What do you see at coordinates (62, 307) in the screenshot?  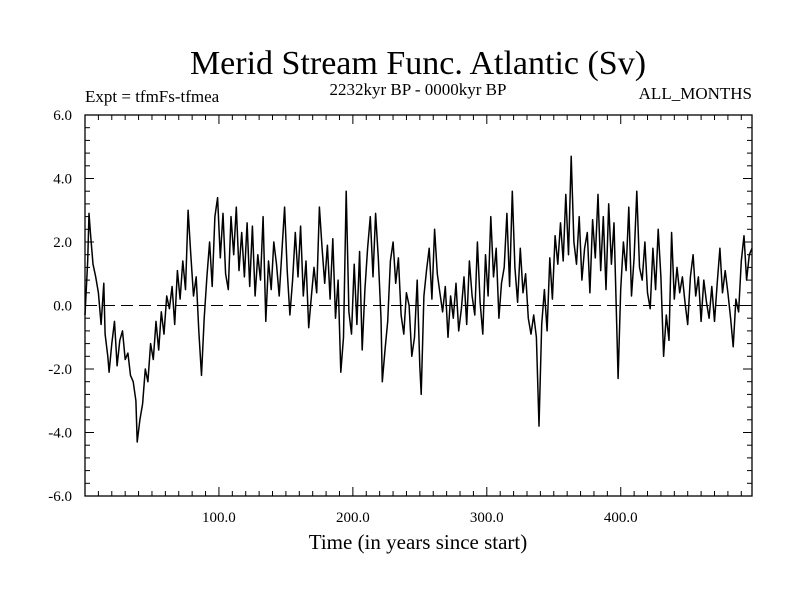 I see `y-tick-label: 0.0` at bounding box center [62, 307].